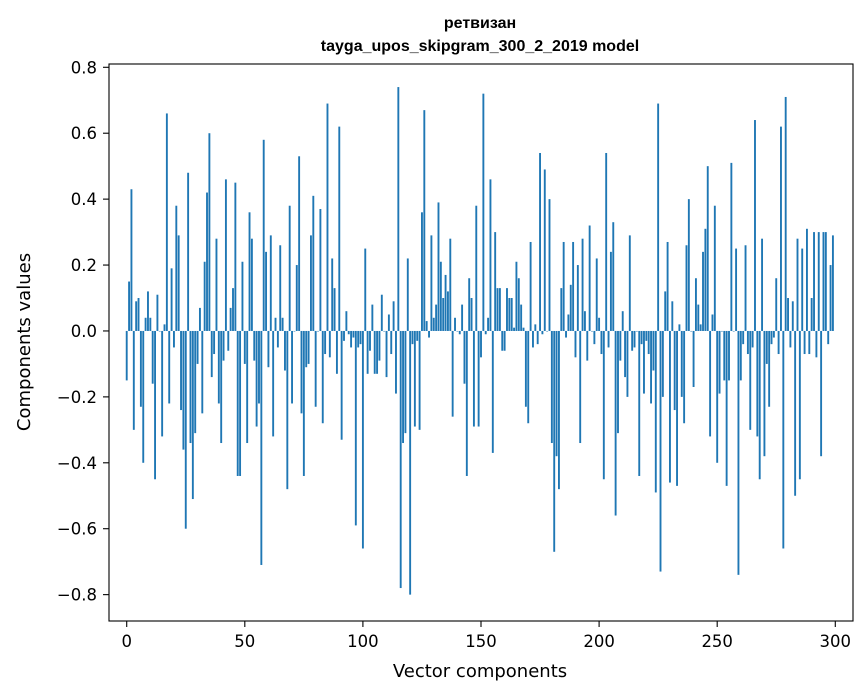 This screenshot has height=696, width=867. What do you see at coordinates (486, 636) in the screenshot?
I see `x-axis: 0 50 100 150 200 250 300` at bounding box center [486, 636].